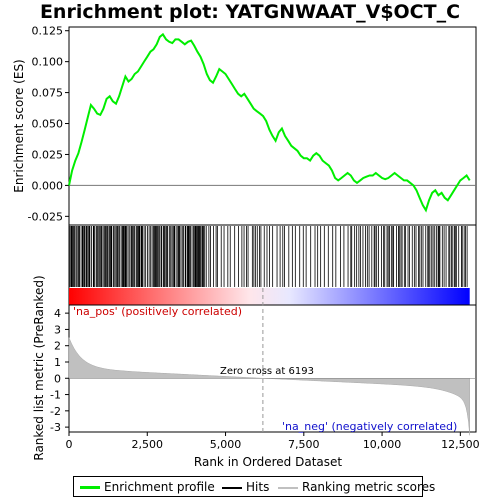  What do you see at coordinates (55, 427) in the screenshot?
I see `metric-y-tick-label: -3` at bounding box center [55, 427].